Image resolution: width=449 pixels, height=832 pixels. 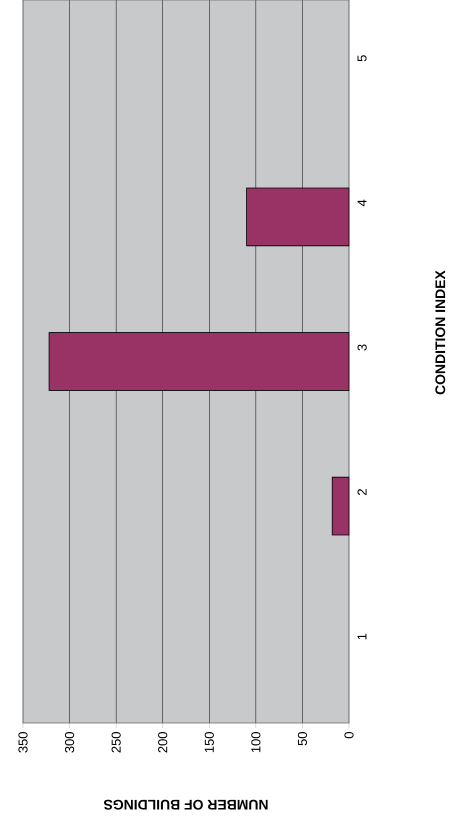 I want to click on x-tick-label: 250, so click(x=116, y=742).